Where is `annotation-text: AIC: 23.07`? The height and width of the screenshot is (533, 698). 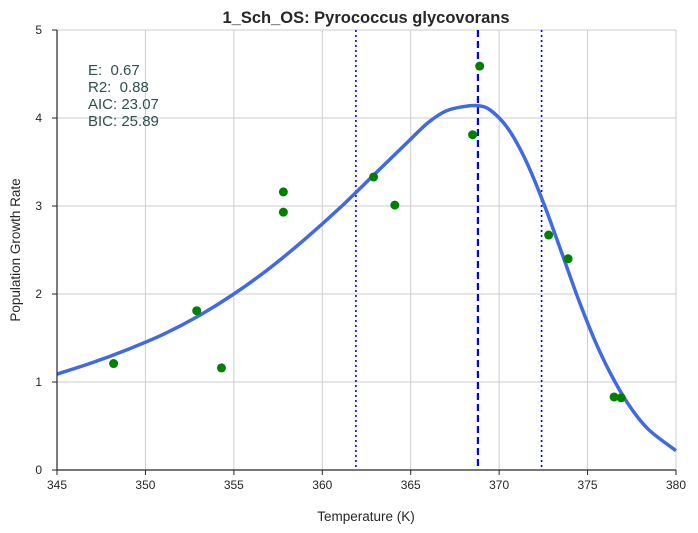 annotation-text: AIC: 23.07 is located at coordinates (123, 104).